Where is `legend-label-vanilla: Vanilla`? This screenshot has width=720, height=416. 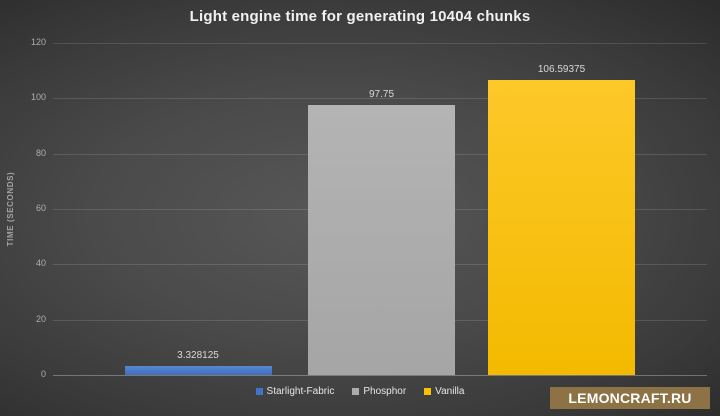 legend-label-vanilla: Vanilla is located at coordinates (450, 391).